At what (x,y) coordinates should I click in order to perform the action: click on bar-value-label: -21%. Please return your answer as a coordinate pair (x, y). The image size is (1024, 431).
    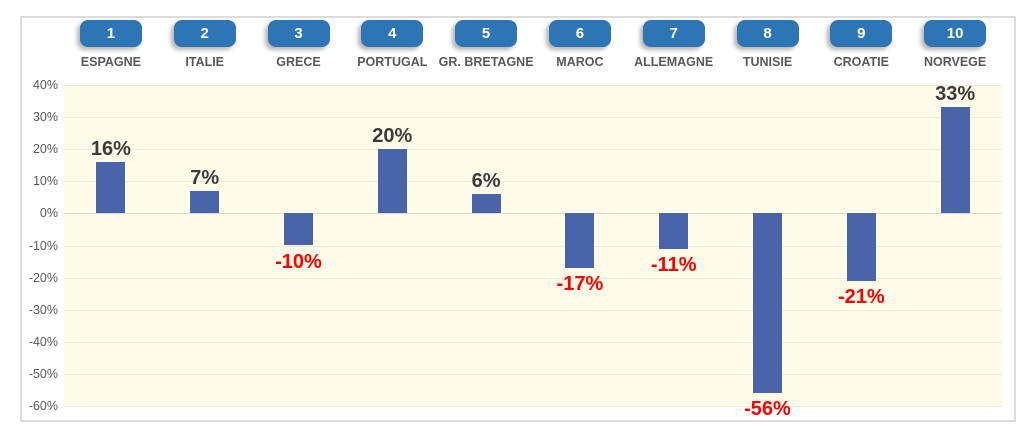
    Looking at the image, I should click on (861, 296).